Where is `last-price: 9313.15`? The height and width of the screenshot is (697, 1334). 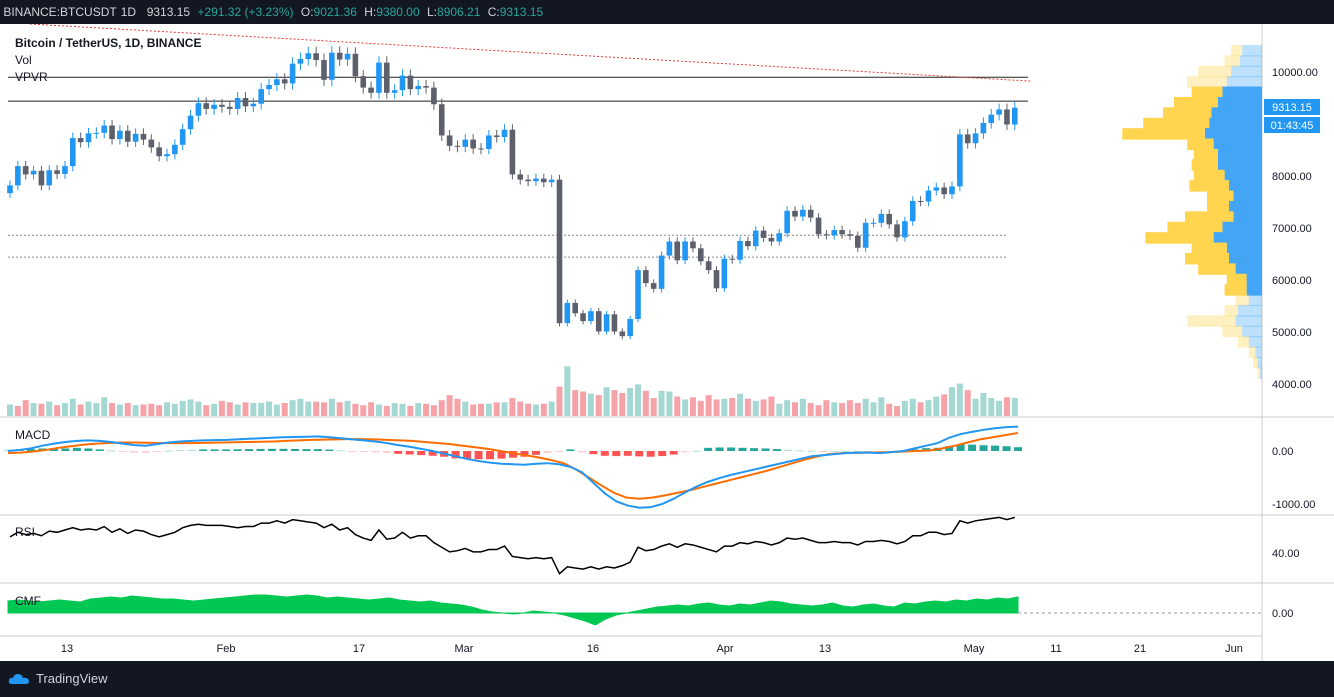
last-price: 9313.15 is located at coordinates (168, 12).